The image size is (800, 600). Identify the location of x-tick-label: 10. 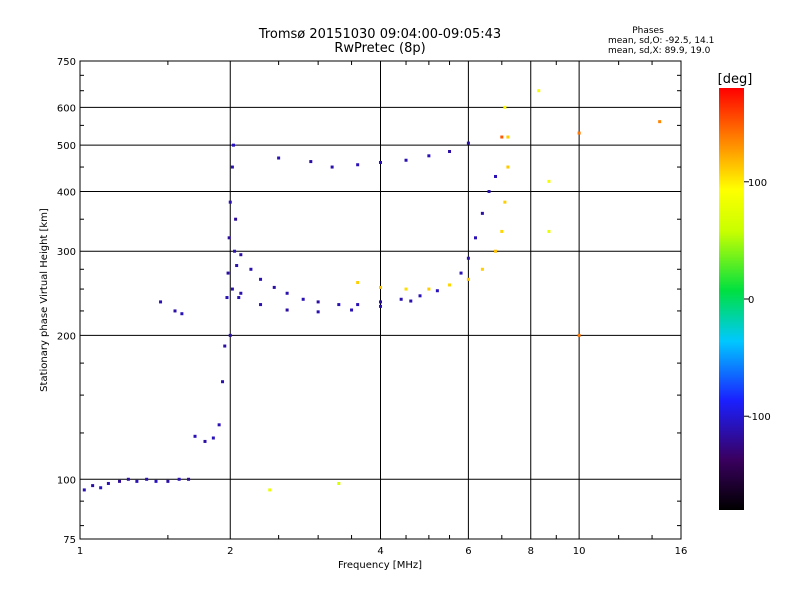
(579, 551).